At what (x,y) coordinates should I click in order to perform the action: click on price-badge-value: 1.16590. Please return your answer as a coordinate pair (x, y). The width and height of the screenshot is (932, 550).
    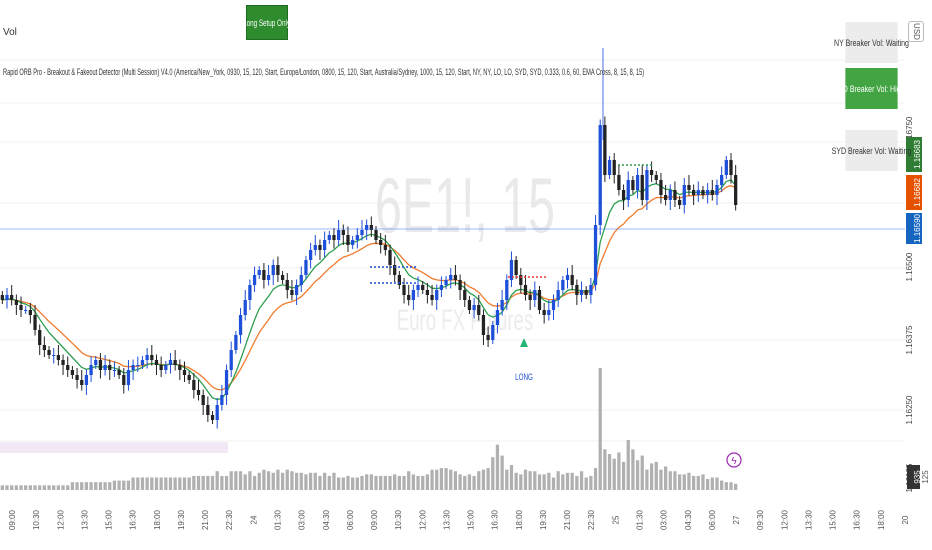
    Looking at the image, I should click on (917, 227).